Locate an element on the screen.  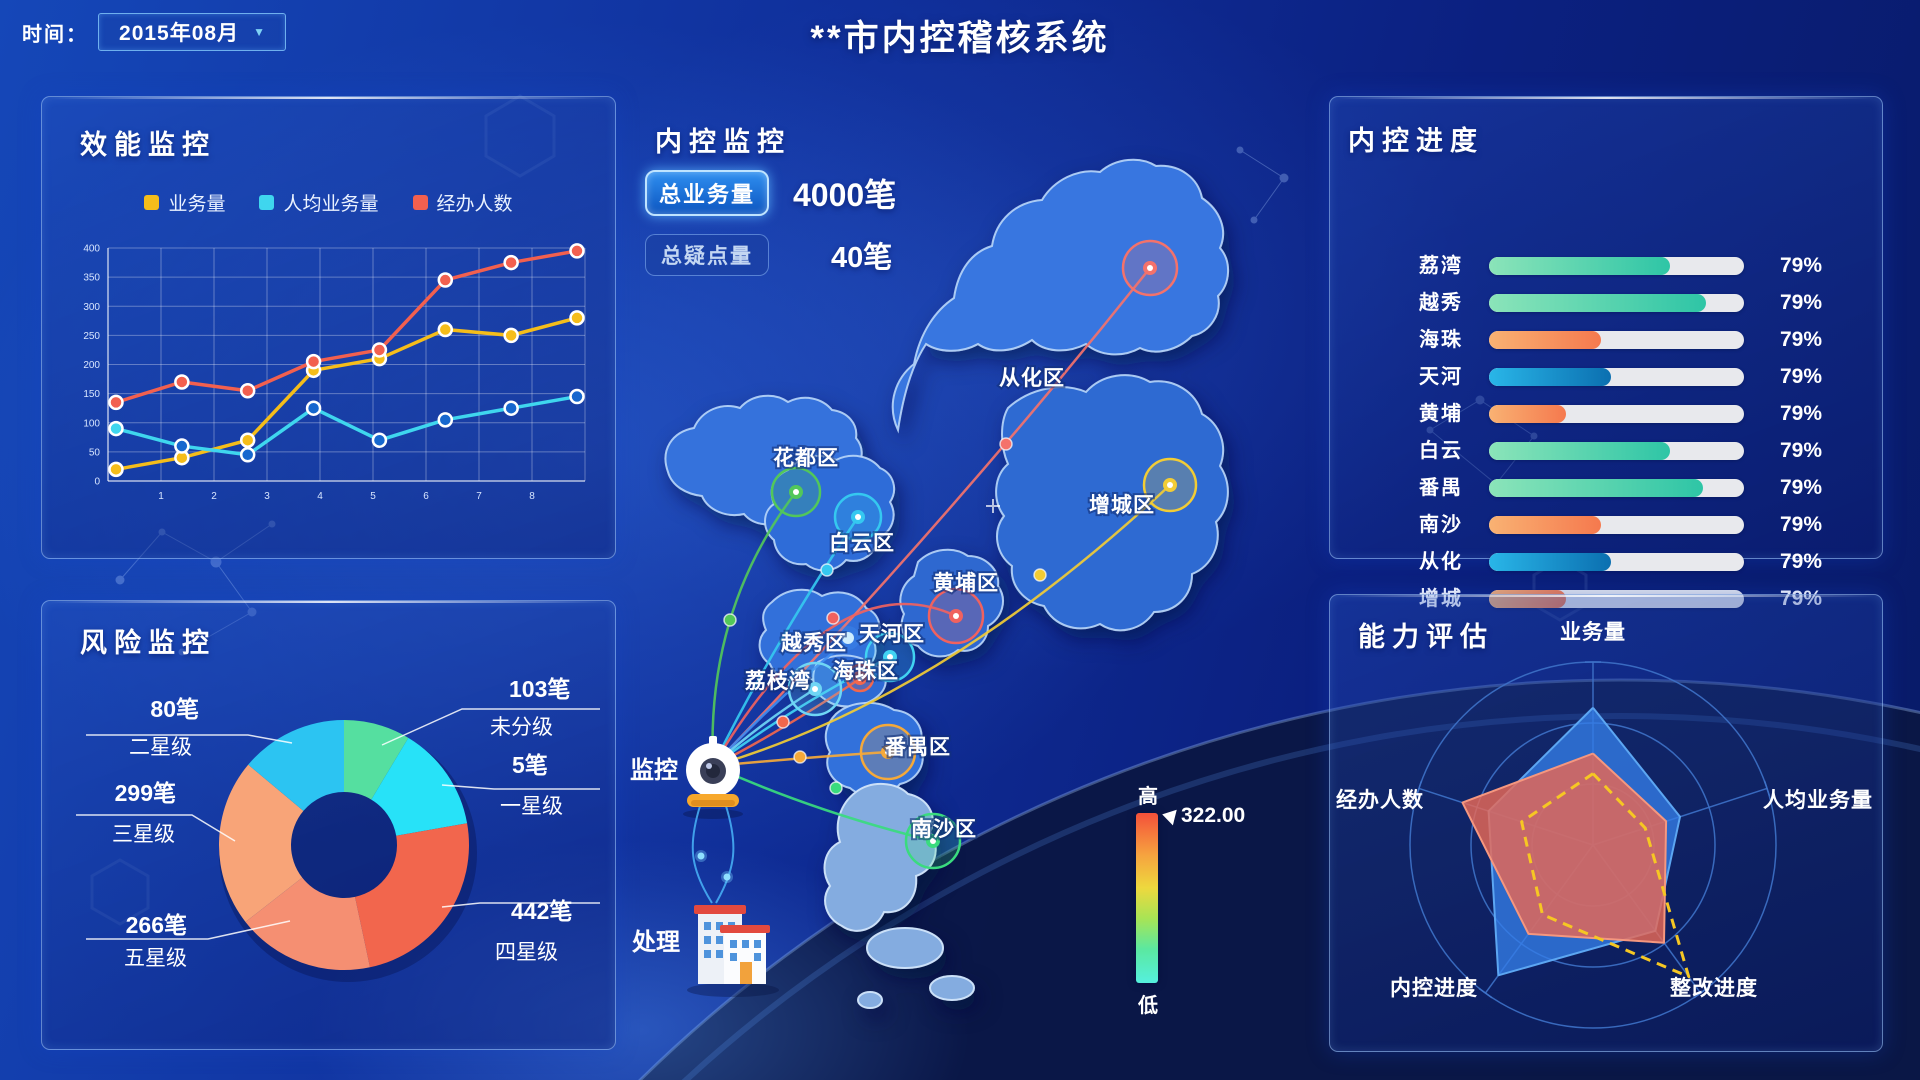
legend-label: 人均业务量 is located at coordinates (331, 204).